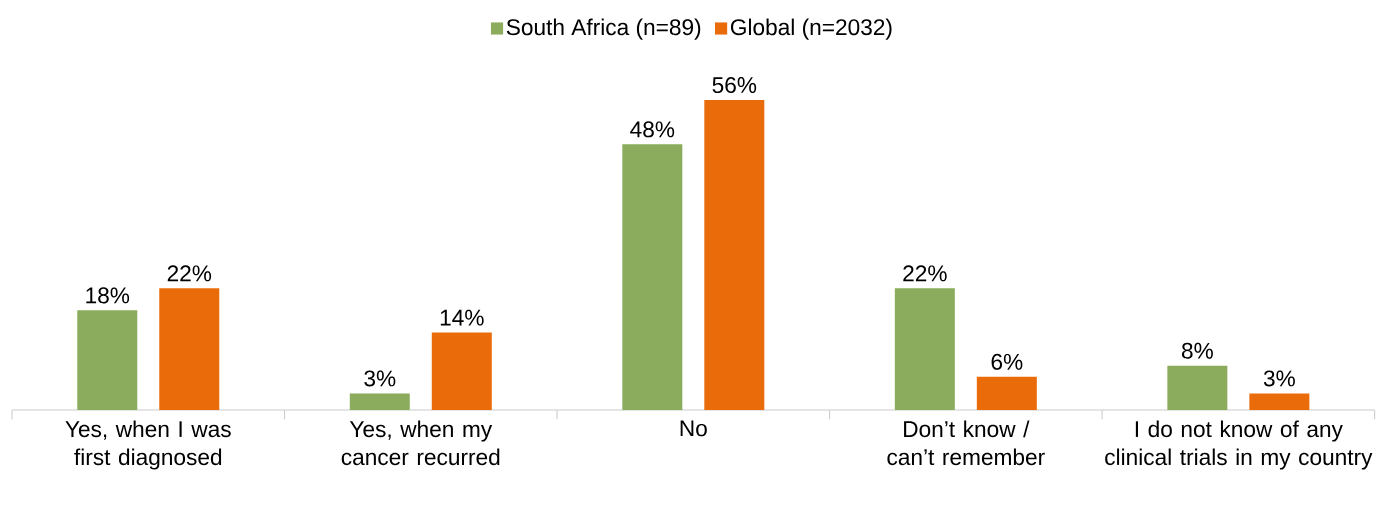  Describe the element at coordinates (1239, 445) in the screenshot. I see `x-tick-label: I do not know of any clinical trials in my country` at that location.